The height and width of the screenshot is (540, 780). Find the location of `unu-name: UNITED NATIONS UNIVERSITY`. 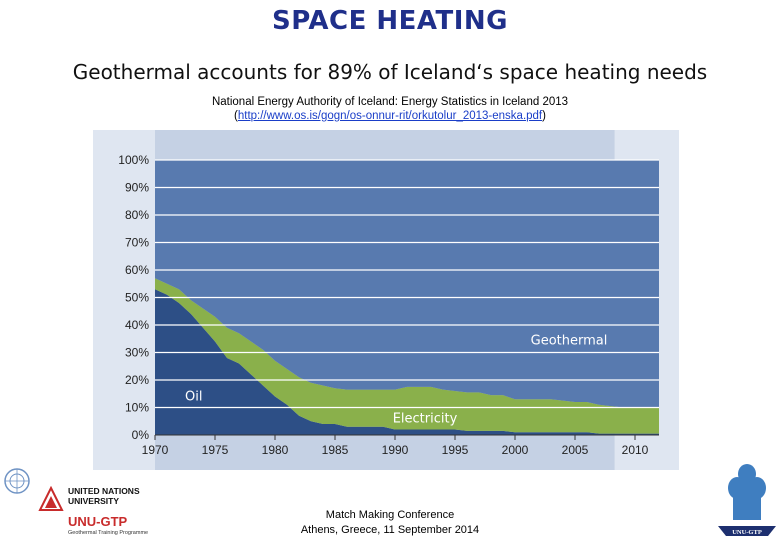

unu-name: UNITED NATIONS UNIVERSITY is located at coordinates (104, 496).